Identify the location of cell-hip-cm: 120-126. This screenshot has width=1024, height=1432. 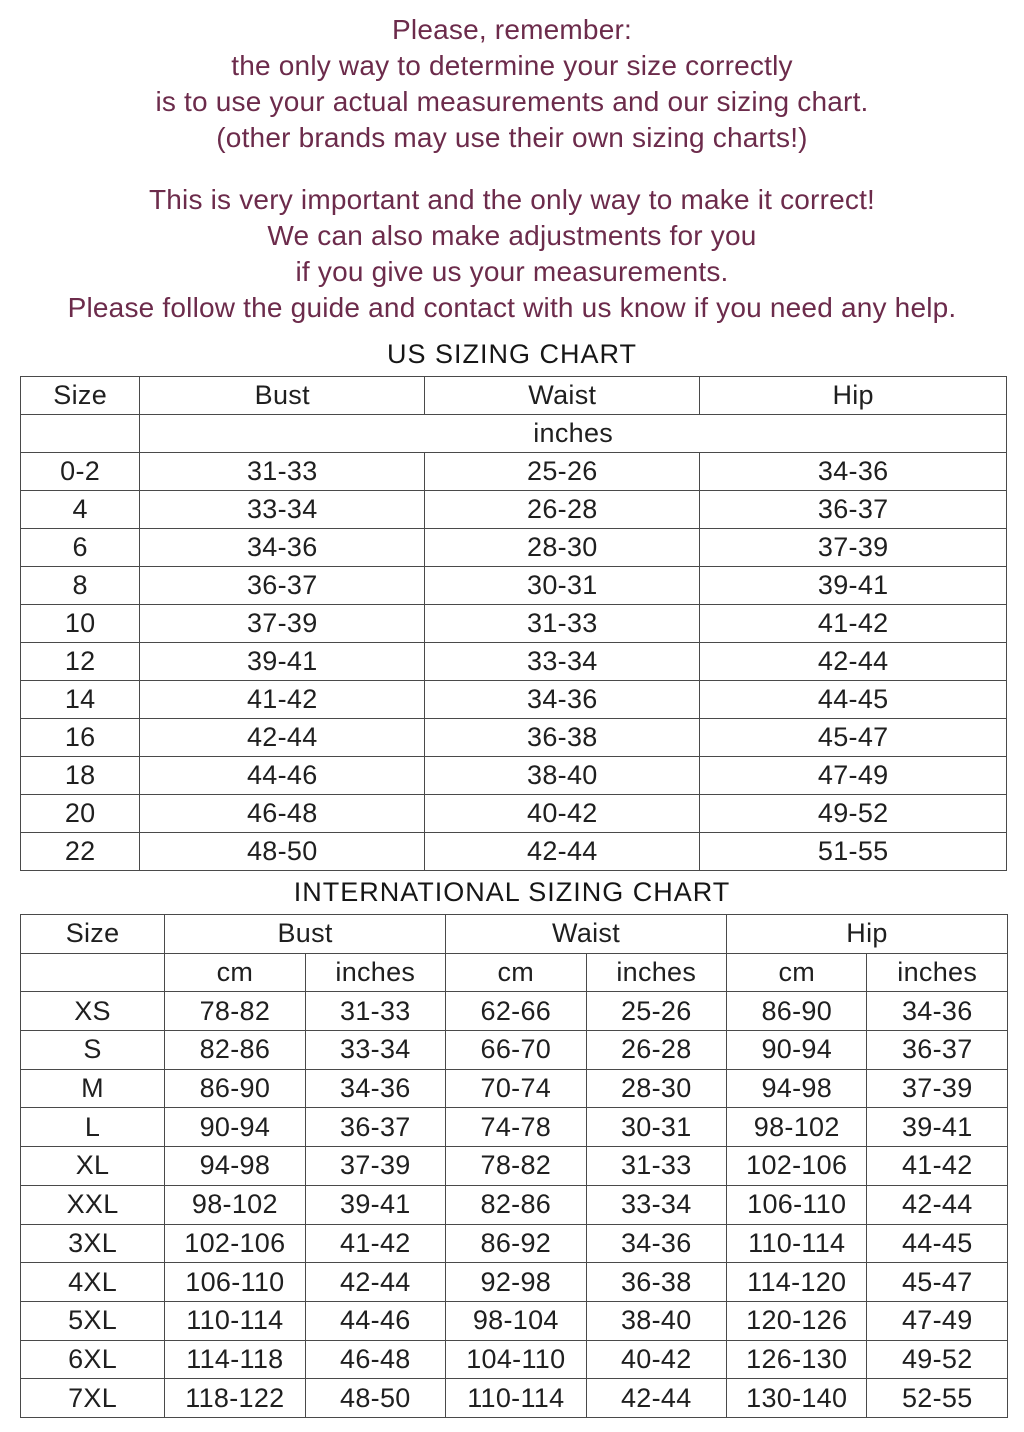
(796, 1320).